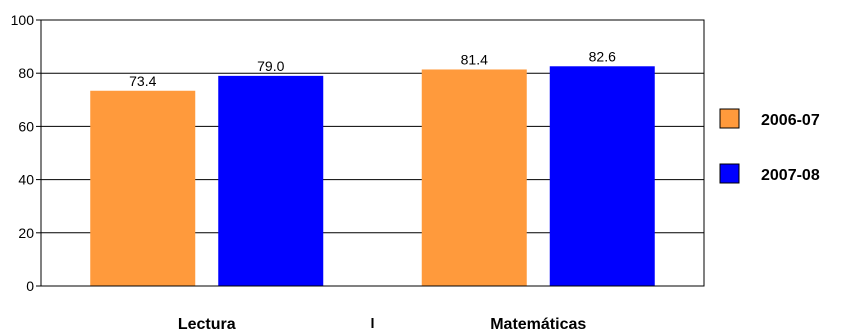 The width and height of the screenshot is (865, 333). What do you see at coordinates (143, 188) in the screenshot?
I see `bar-2006-07-Lectura` at bounding box center [143, 188].